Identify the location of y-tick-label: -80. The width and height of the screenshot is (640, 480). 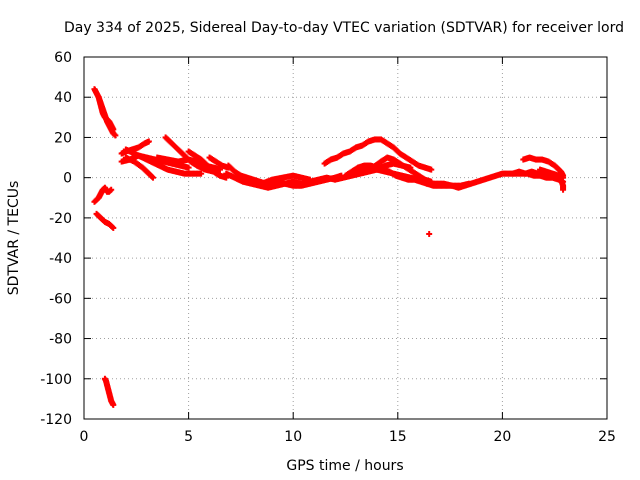
(60, 340).